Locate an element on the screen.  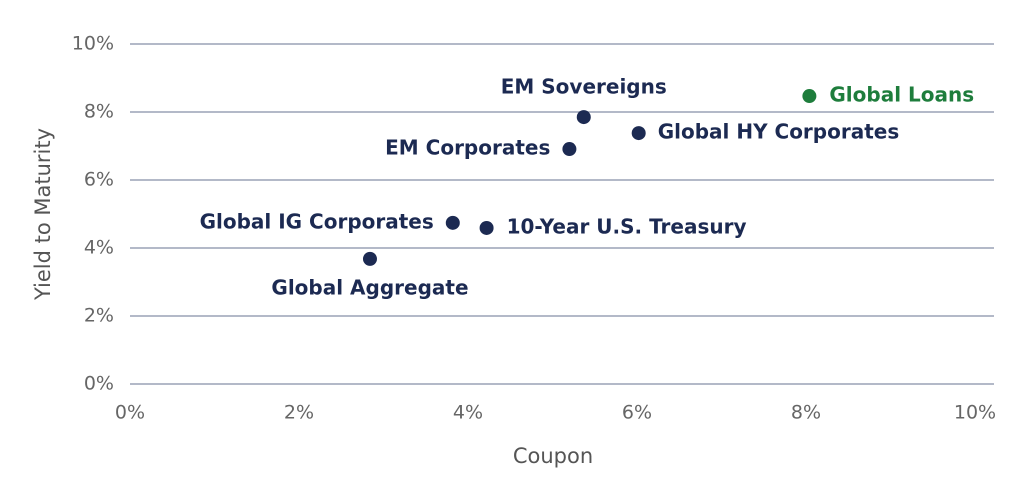
x-tick-label: 6% is located at coordinates (637, 413).